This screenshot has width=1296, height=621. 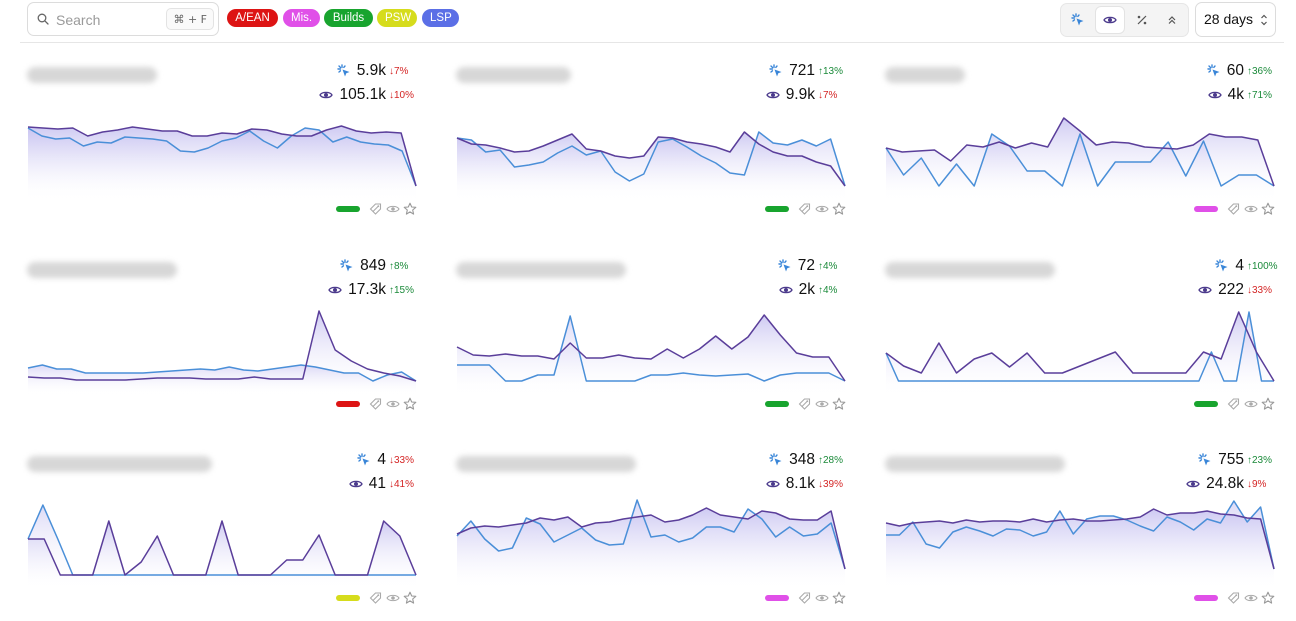 I want to click on position-view-button, so click(x=1172, y=20).